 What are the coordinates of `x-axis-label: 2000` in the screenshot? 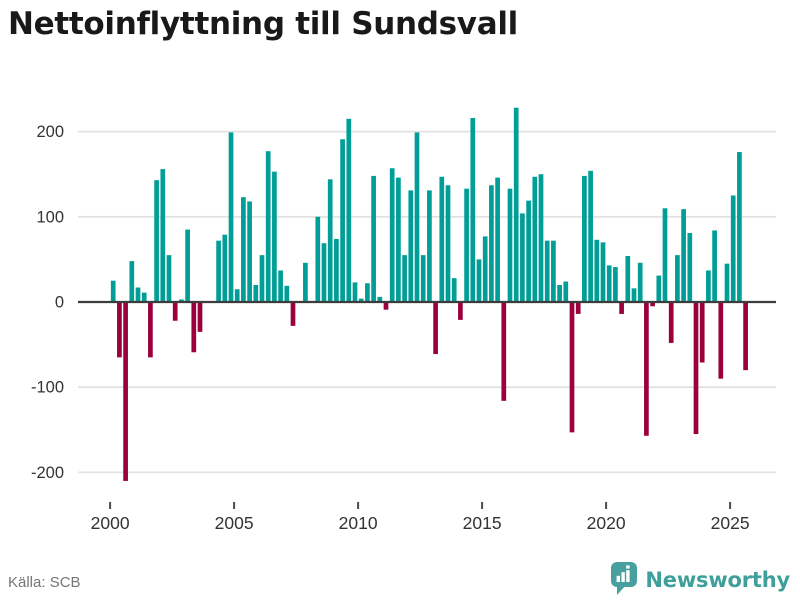 It's located at (110, 523).